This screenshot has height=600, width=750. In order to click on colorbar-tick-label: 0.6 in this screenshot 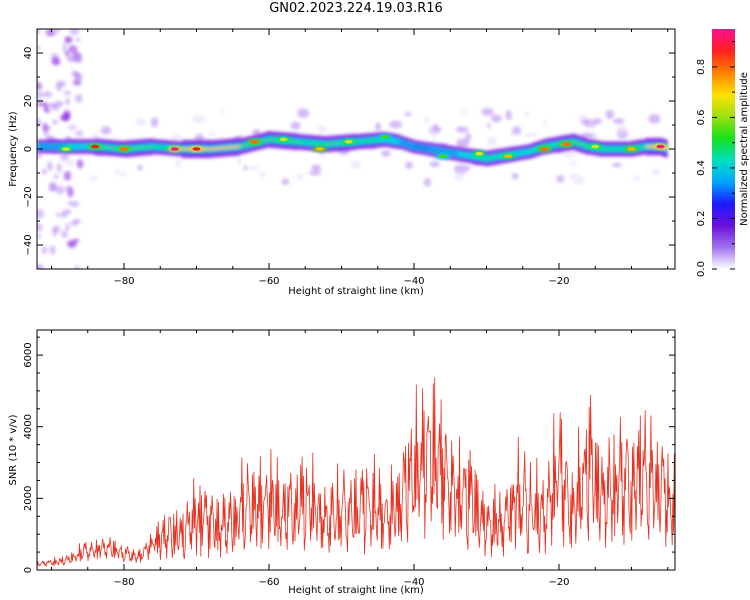, I will do `click(701, 117)`.